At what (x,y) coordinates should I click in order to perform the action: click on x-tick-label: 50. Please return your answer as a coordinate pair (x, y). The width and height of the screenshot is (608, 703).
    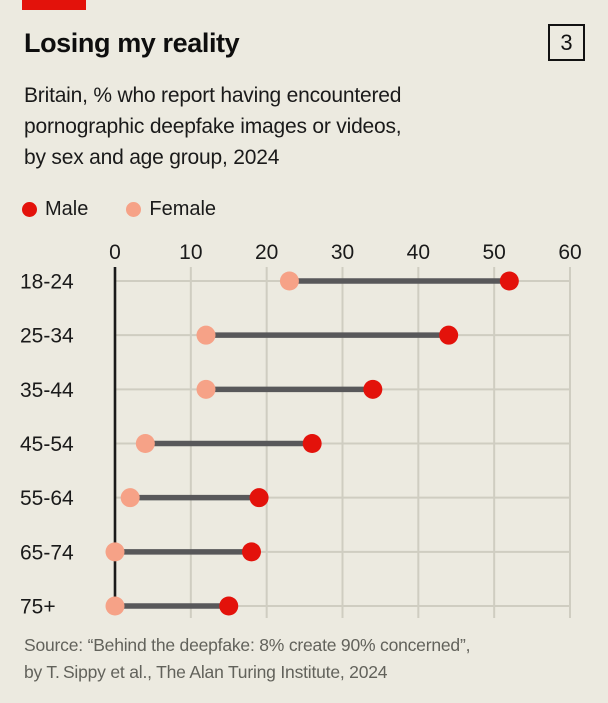
    Looking at the image, I should click on (493, 252).